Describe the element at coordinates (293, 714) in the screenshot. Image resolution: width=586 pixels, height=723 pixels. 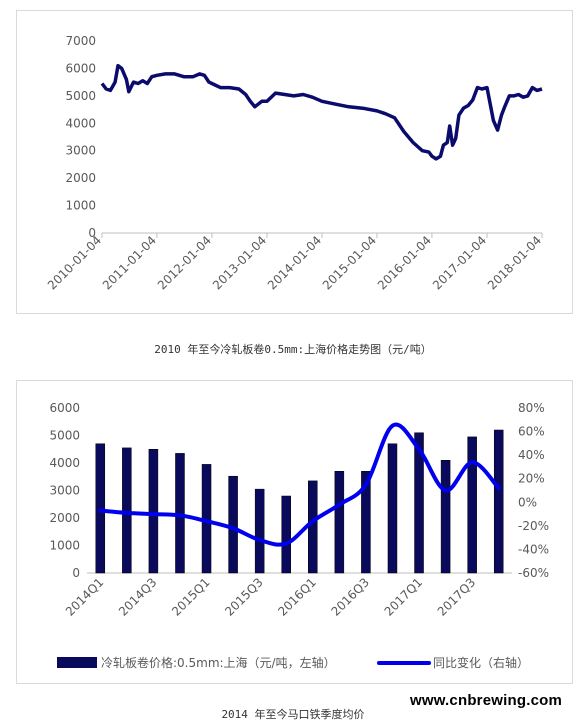
I see `chart2-caption: 2014 年至今马口铁季度均价` at that location.